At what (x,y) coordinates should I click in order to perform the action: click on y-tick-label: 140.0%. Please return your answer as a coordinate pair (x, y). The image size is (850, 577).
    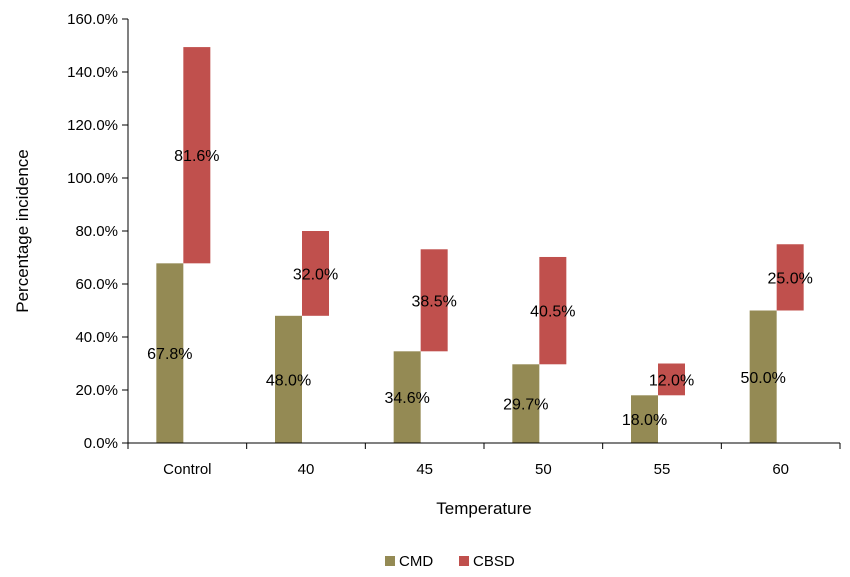
    Looking at the image, I should click on (92, 72).